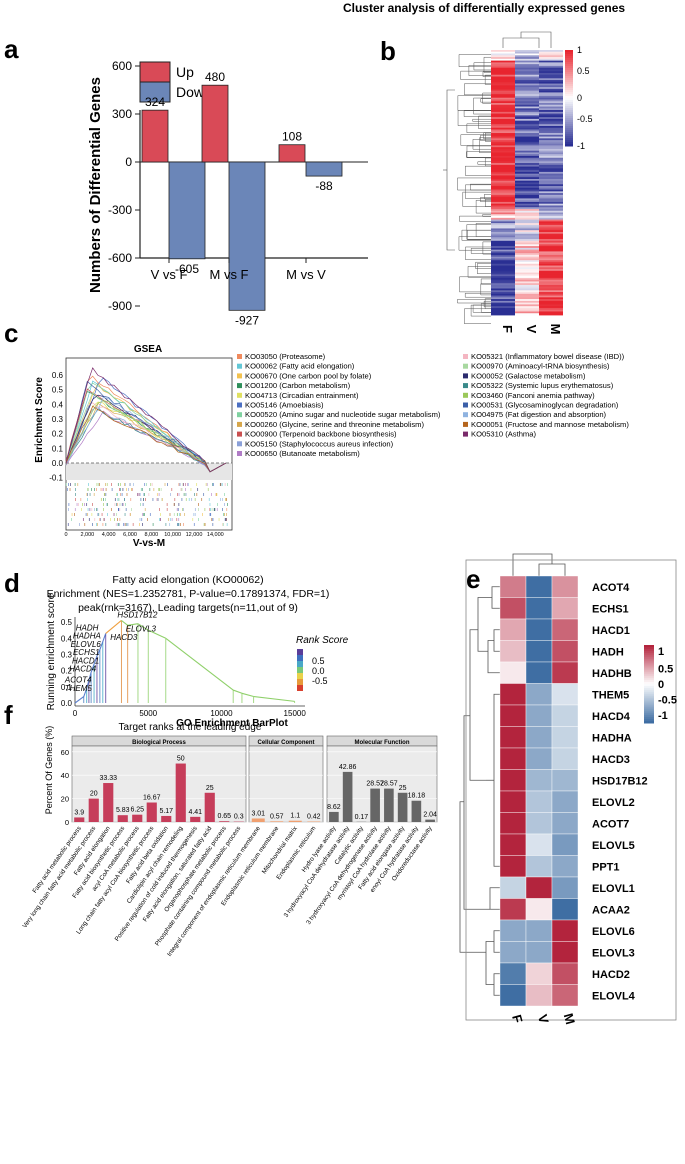  What do you see at coordinates (402, 807) in the screenshot?
I see `go-bar-Fatty acid elongase activity` at bounding box center [402, 807].